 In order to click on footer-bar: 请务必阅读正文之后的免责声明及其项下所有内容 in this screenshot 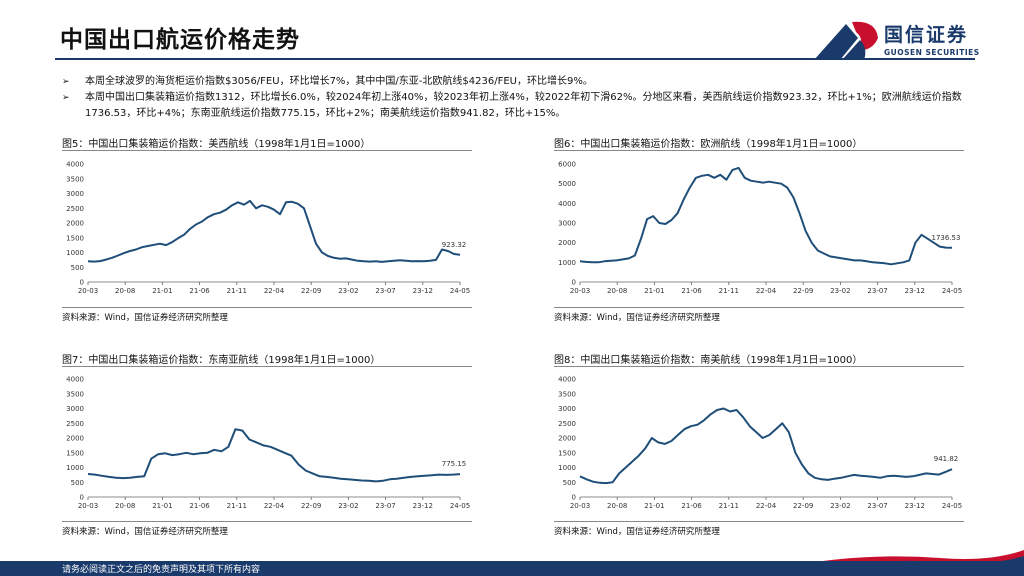, I will do `click(512, 568)`.